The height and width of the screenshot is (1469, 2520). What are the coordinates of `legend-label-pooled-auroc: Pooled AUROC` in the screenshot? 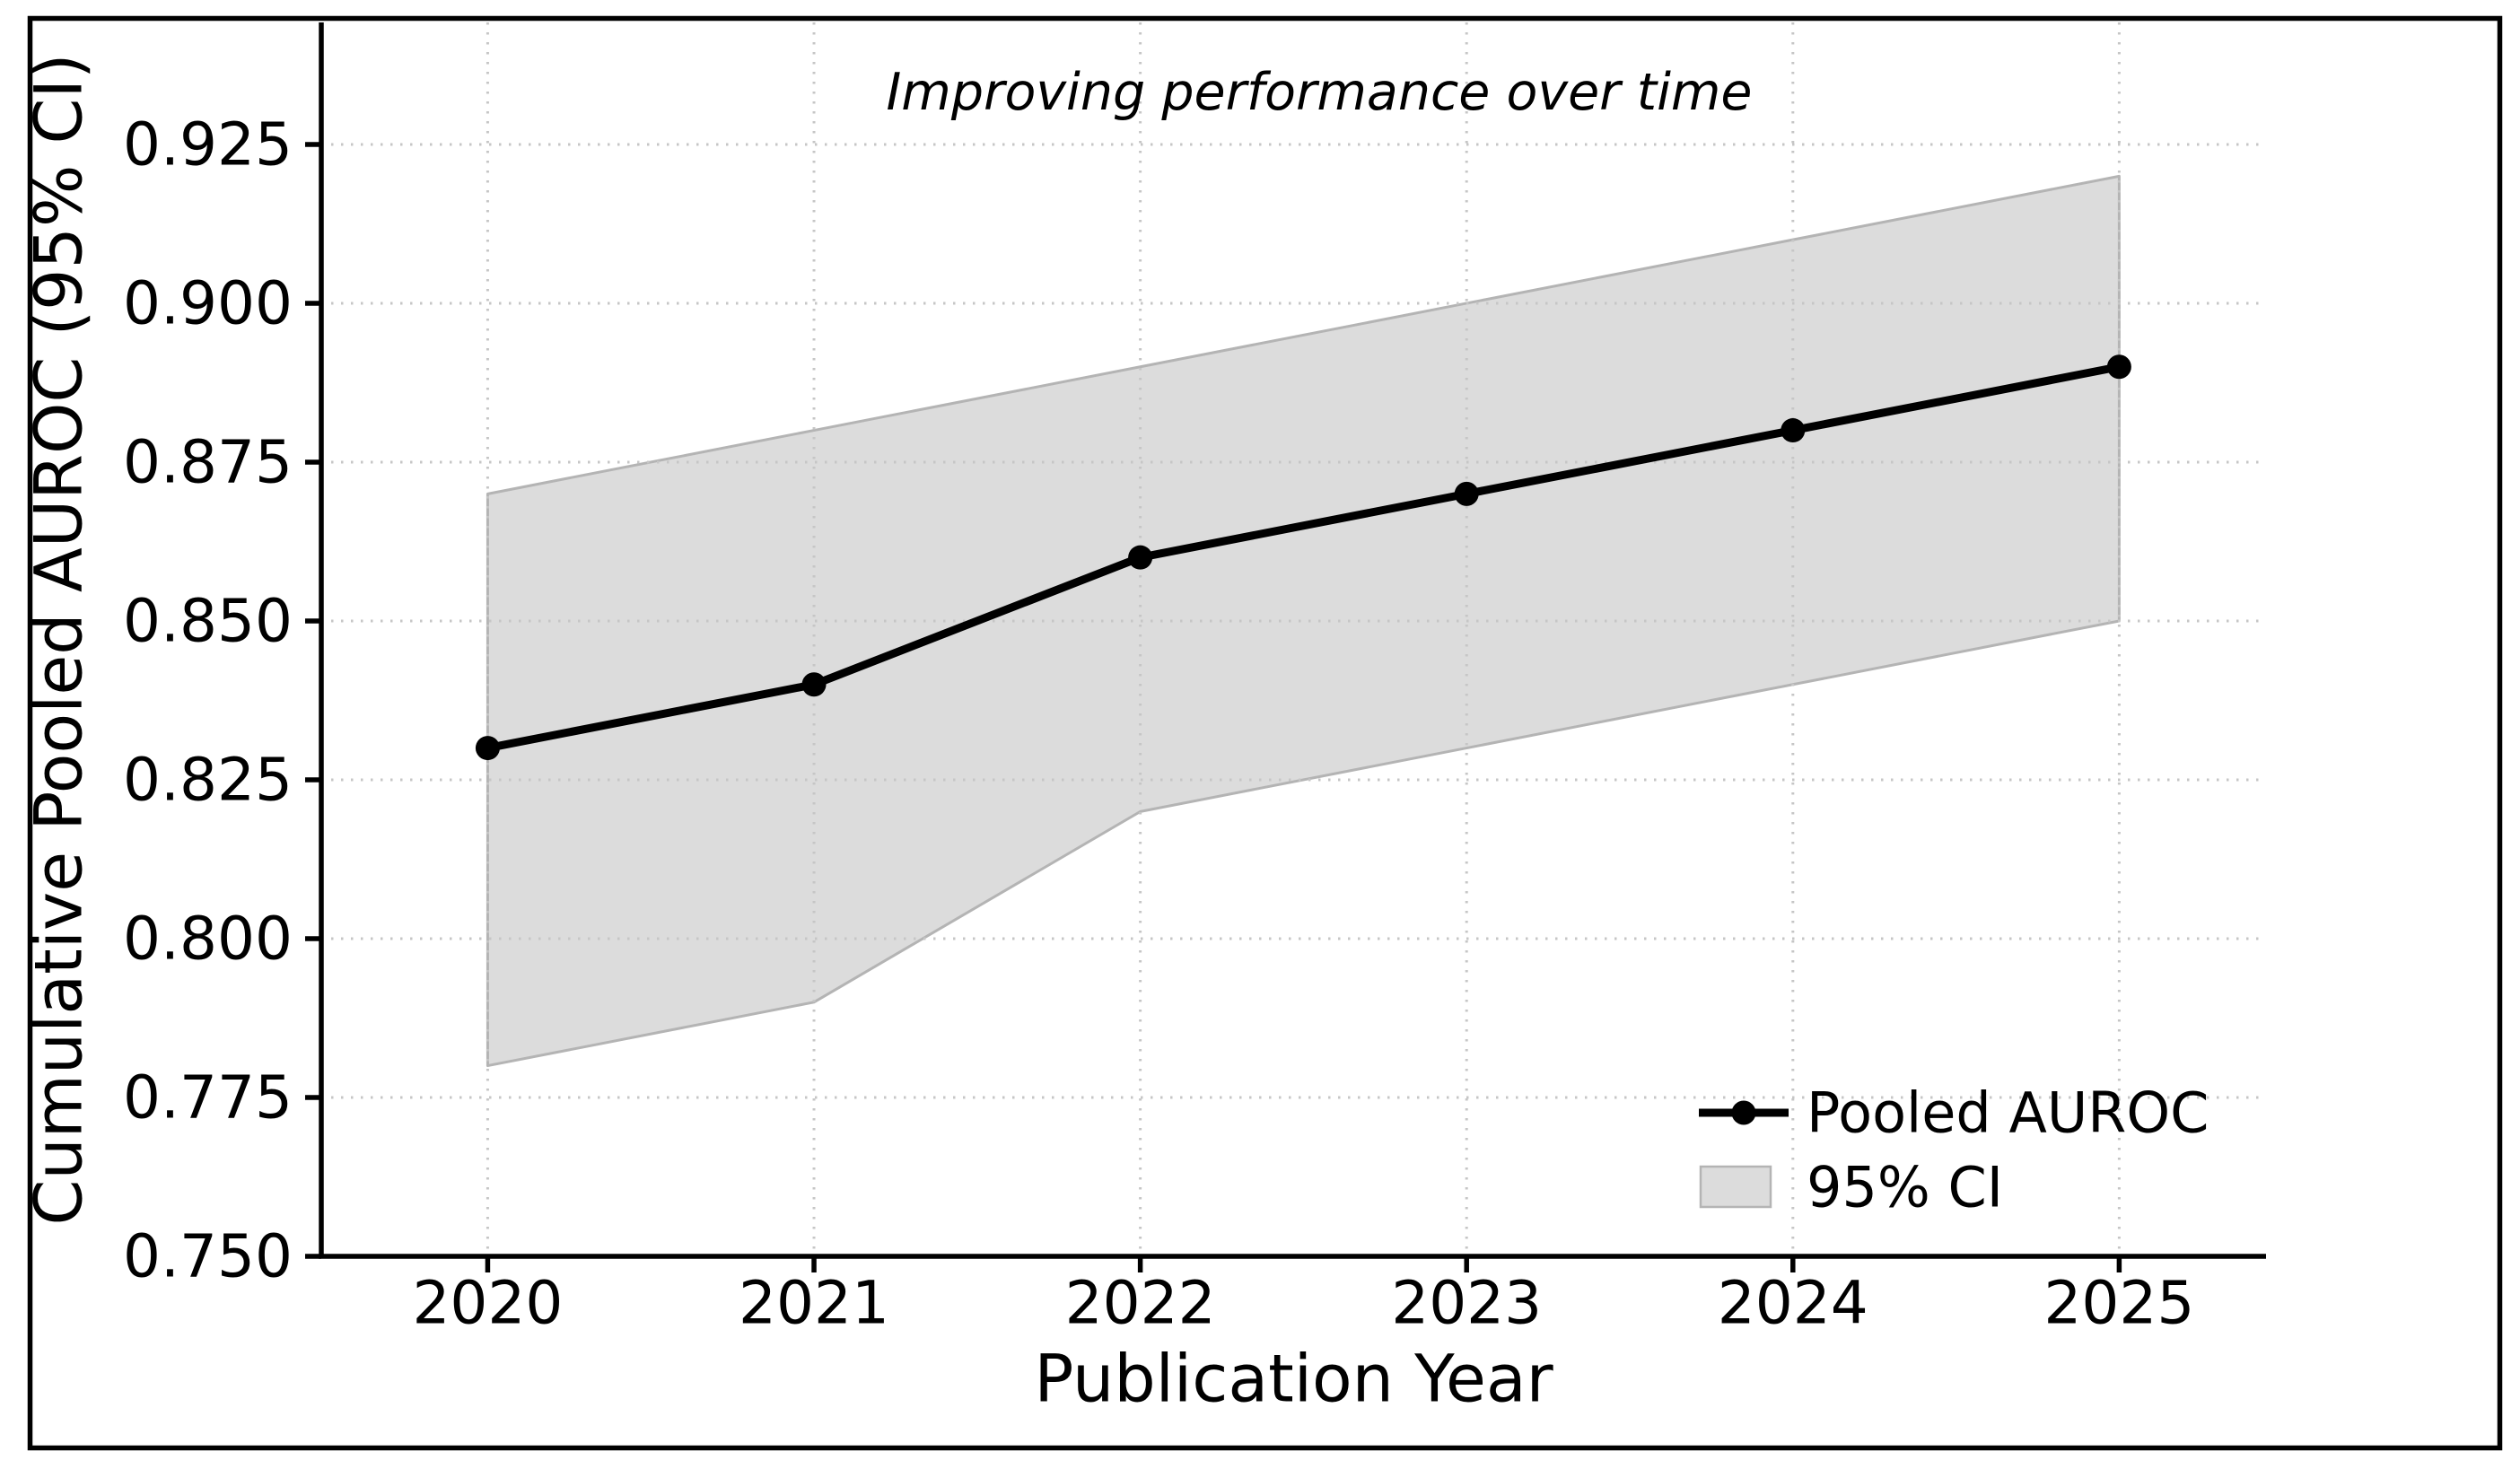 It's located at (2008, 1113).